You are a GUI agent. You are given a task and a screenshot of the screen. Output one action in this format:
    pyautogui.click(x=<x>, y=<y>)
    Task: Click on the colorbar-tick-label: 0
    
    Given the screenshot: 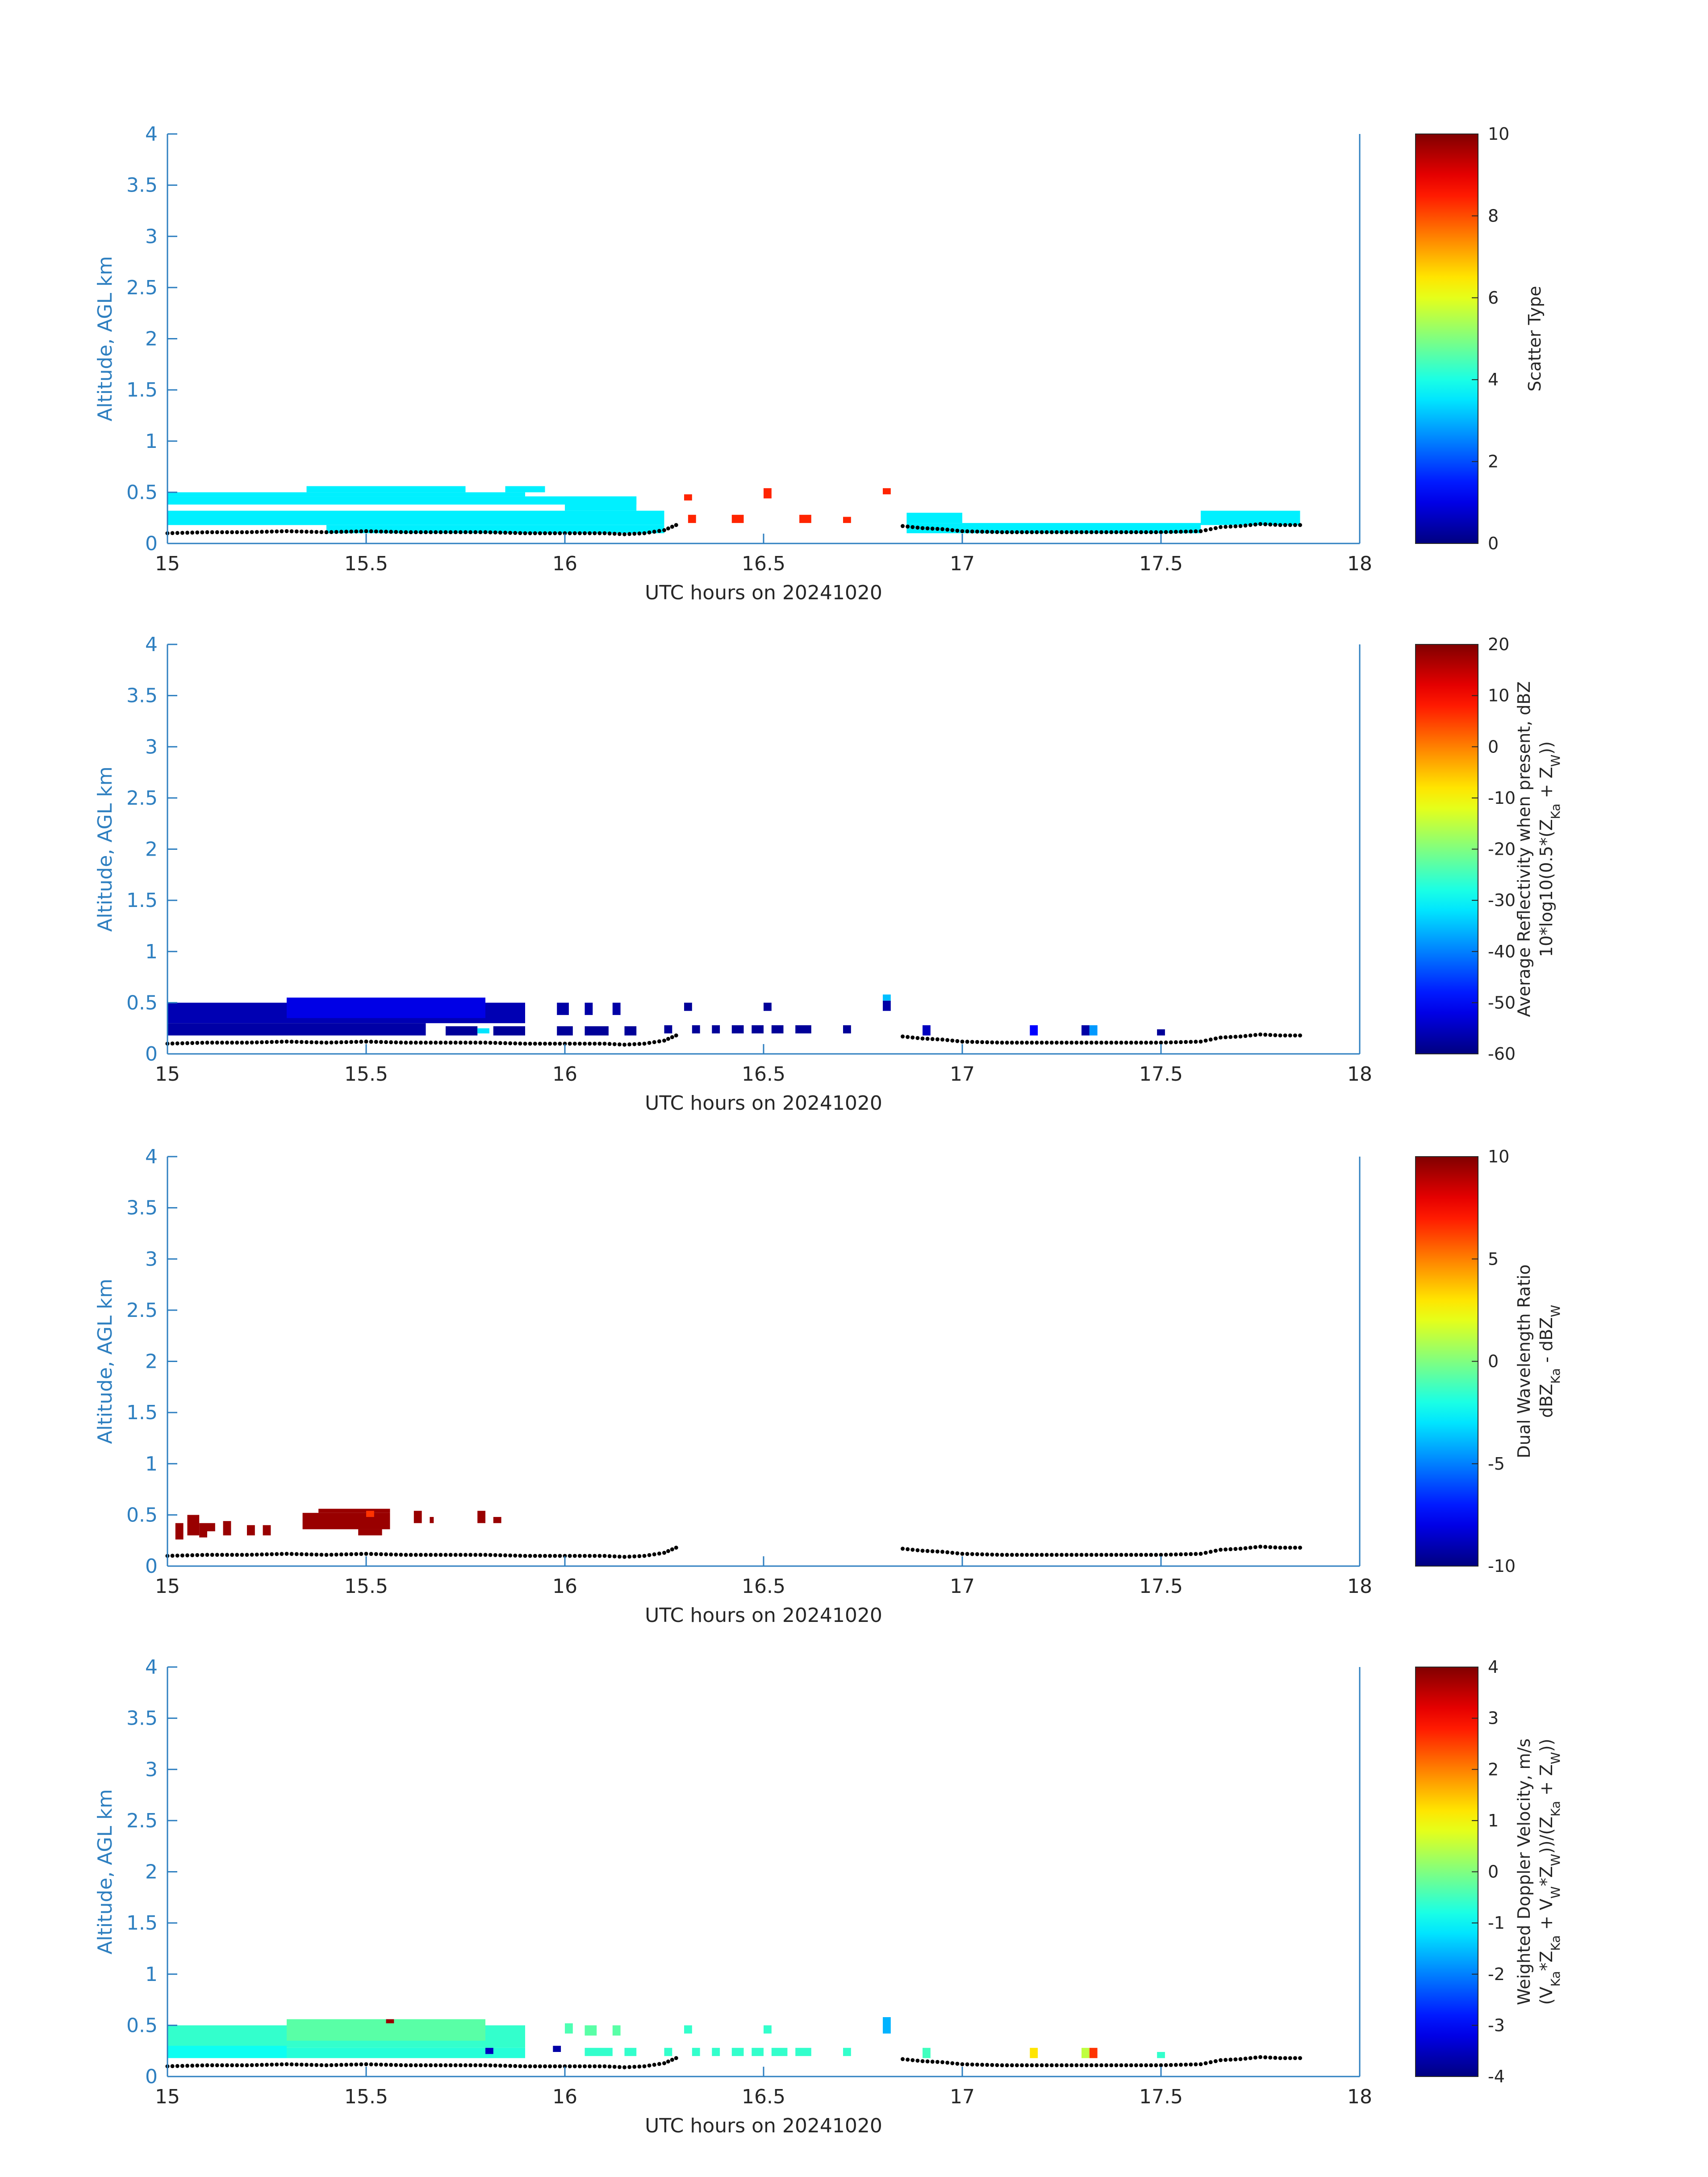 What is the action you would take?
    pyautogui.click(x=1493, y=746)
    